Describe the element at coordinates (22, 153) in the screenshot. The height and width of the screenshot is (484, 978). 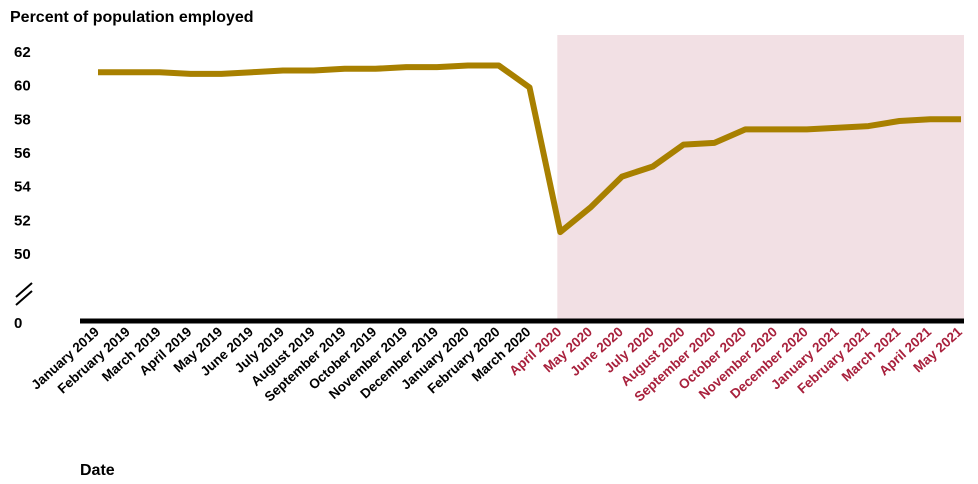
I see `y-tick-label: 56` at that location.